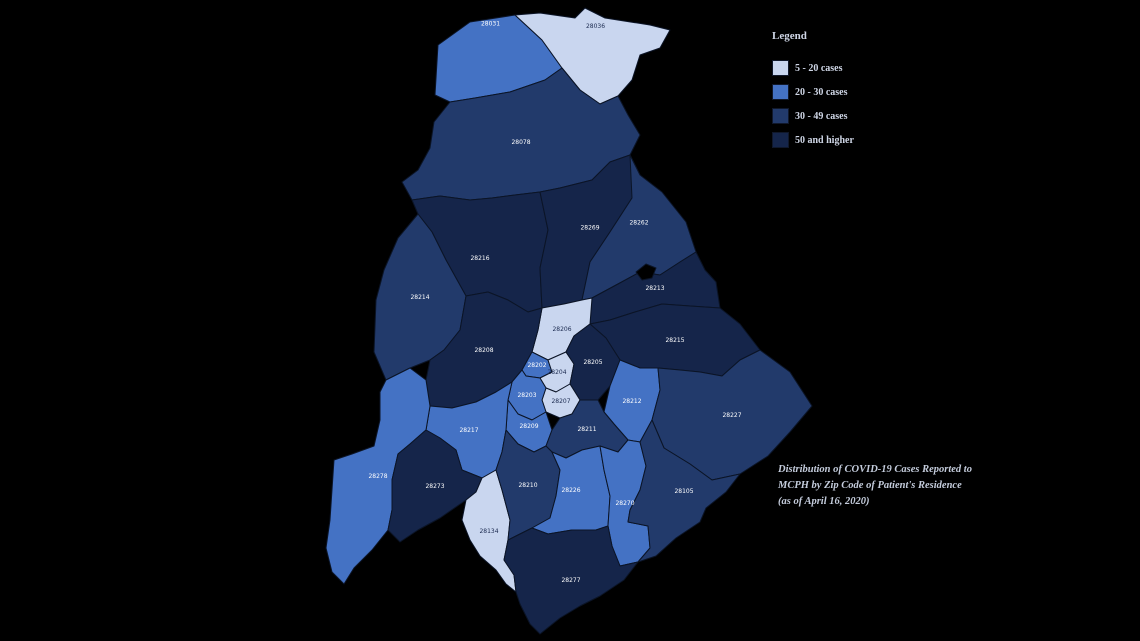  Describe the element at coordinates (479, 258) in the screenshot. I see `zip-label-28216: 28216` at that location.